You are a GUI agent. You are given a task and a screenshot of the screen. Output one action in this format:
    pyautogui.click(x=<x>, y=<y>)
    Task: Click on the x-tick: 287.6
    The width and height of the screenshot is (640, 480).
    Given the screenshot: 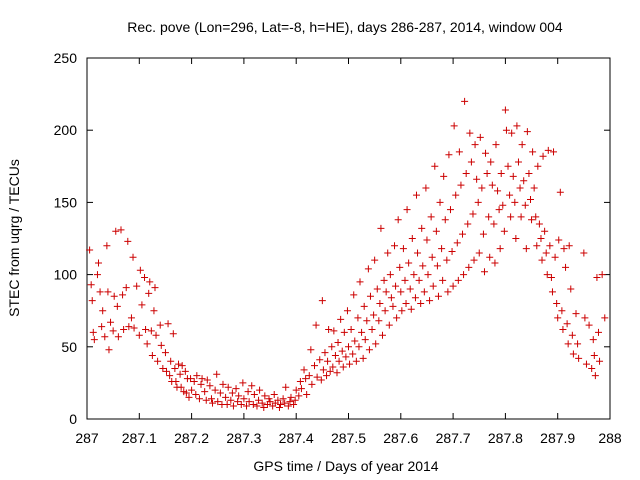 What is the action you would take?
    pyautogui.click(x=401, y=252)
    